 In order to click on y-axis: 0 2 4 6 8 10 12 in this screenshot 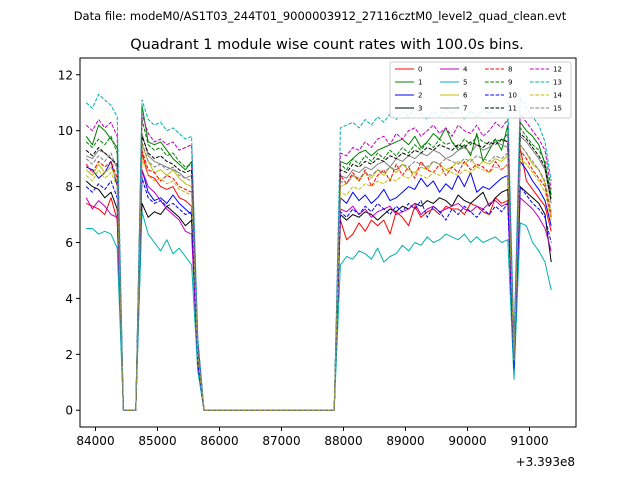, I will do `click(69, 243)`.